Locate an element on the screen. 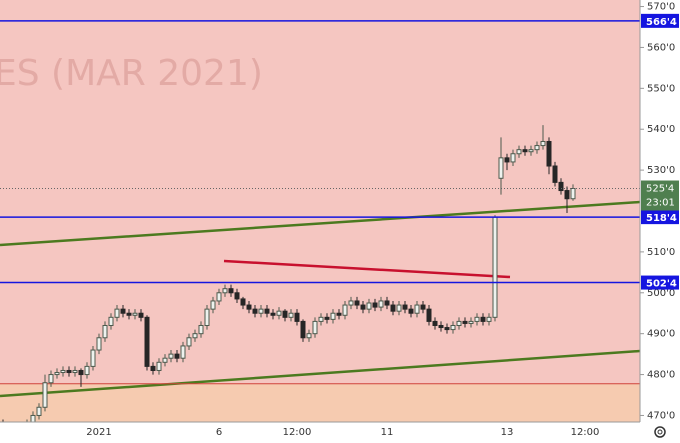  last-price-badge is located at coordinates (660, 195).